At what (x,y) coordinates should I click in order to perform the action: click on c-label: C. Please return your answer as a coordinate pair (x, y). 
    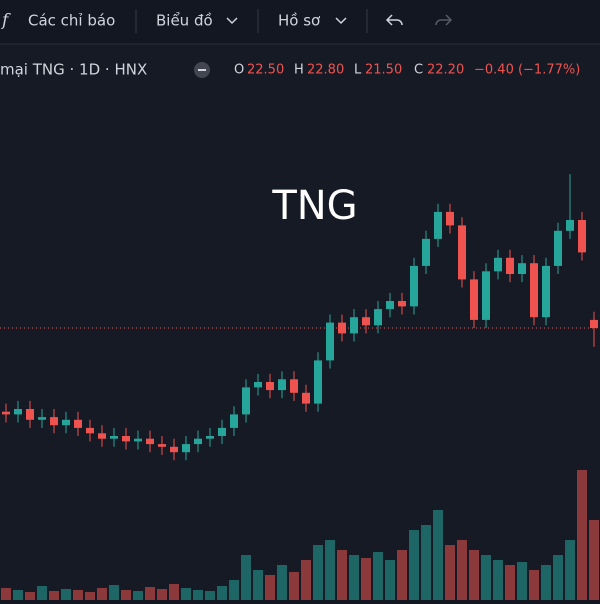
    Looking at the image, I should click on (418, 70).